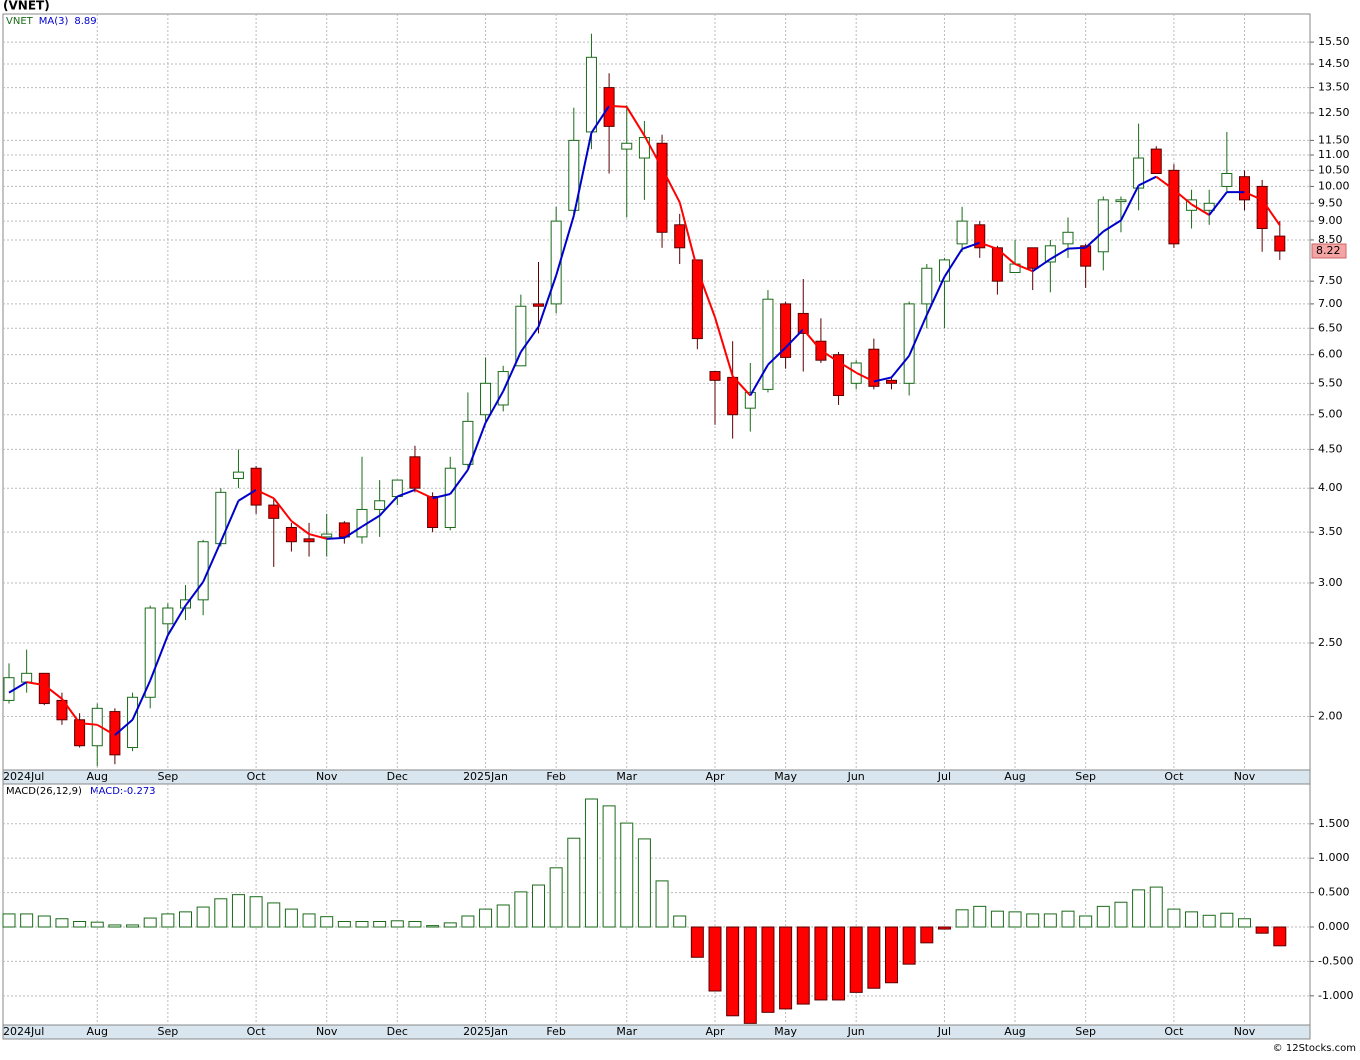 This screenshot has height=1060, width=1360. Describe the element at coordinates (1314, 1048) in the screenshot. I see `footer: © 12Stocks.com` at that location.